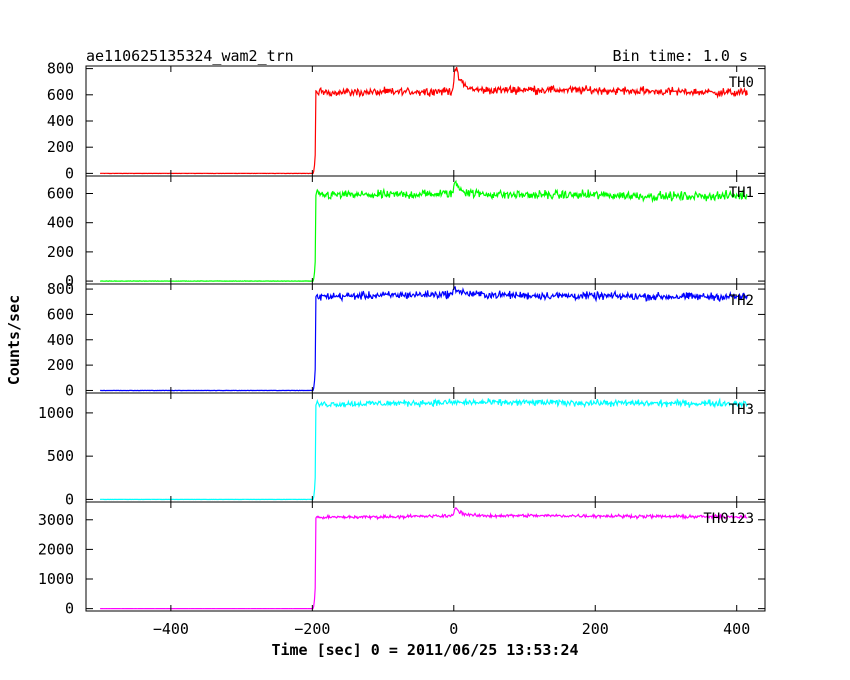  I want to click on series-th3, so click(424, 449).